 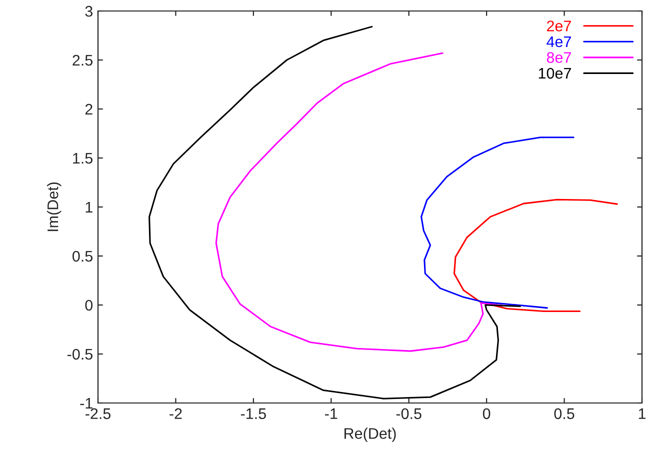 I want to click on y-tick-label: -1, so click(x=86, y=403).